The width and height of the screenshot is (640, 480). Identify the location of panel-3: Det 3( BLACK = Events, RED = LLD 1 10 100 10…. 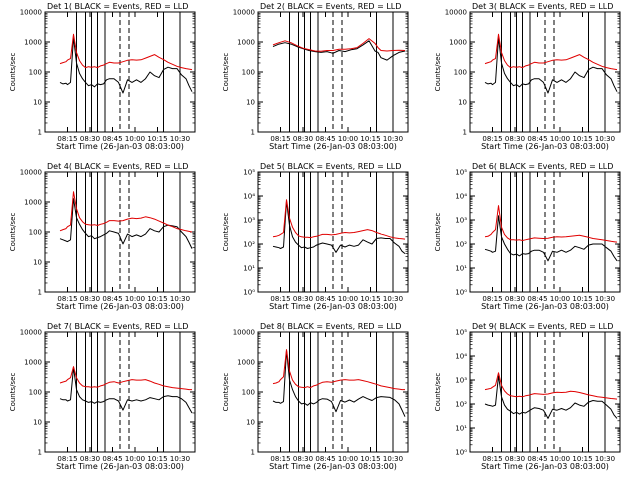
(527, 76).